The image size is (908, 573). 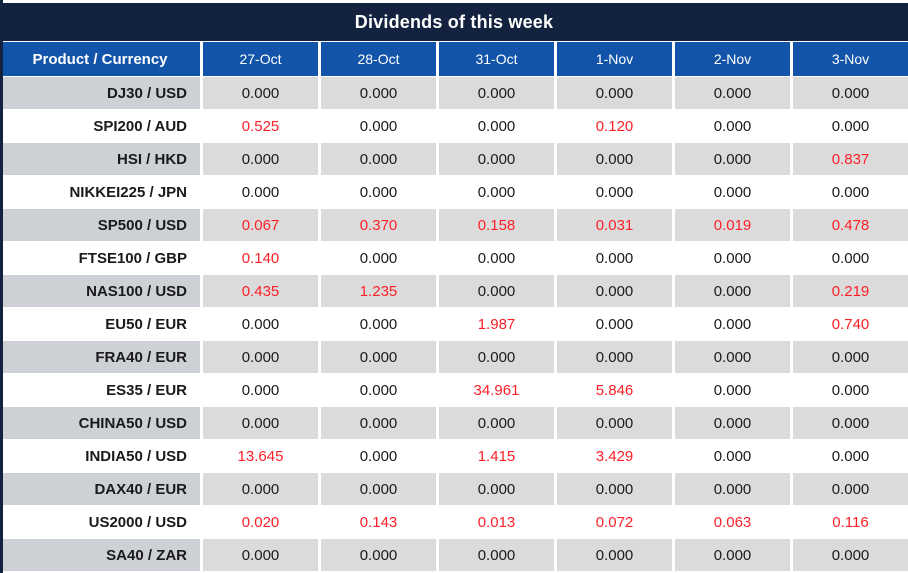 What do you see at coordinates (100, 126) in the screenshot?
I see `product-cell: SPI200 / AUD` at bounding box center [100, 126].